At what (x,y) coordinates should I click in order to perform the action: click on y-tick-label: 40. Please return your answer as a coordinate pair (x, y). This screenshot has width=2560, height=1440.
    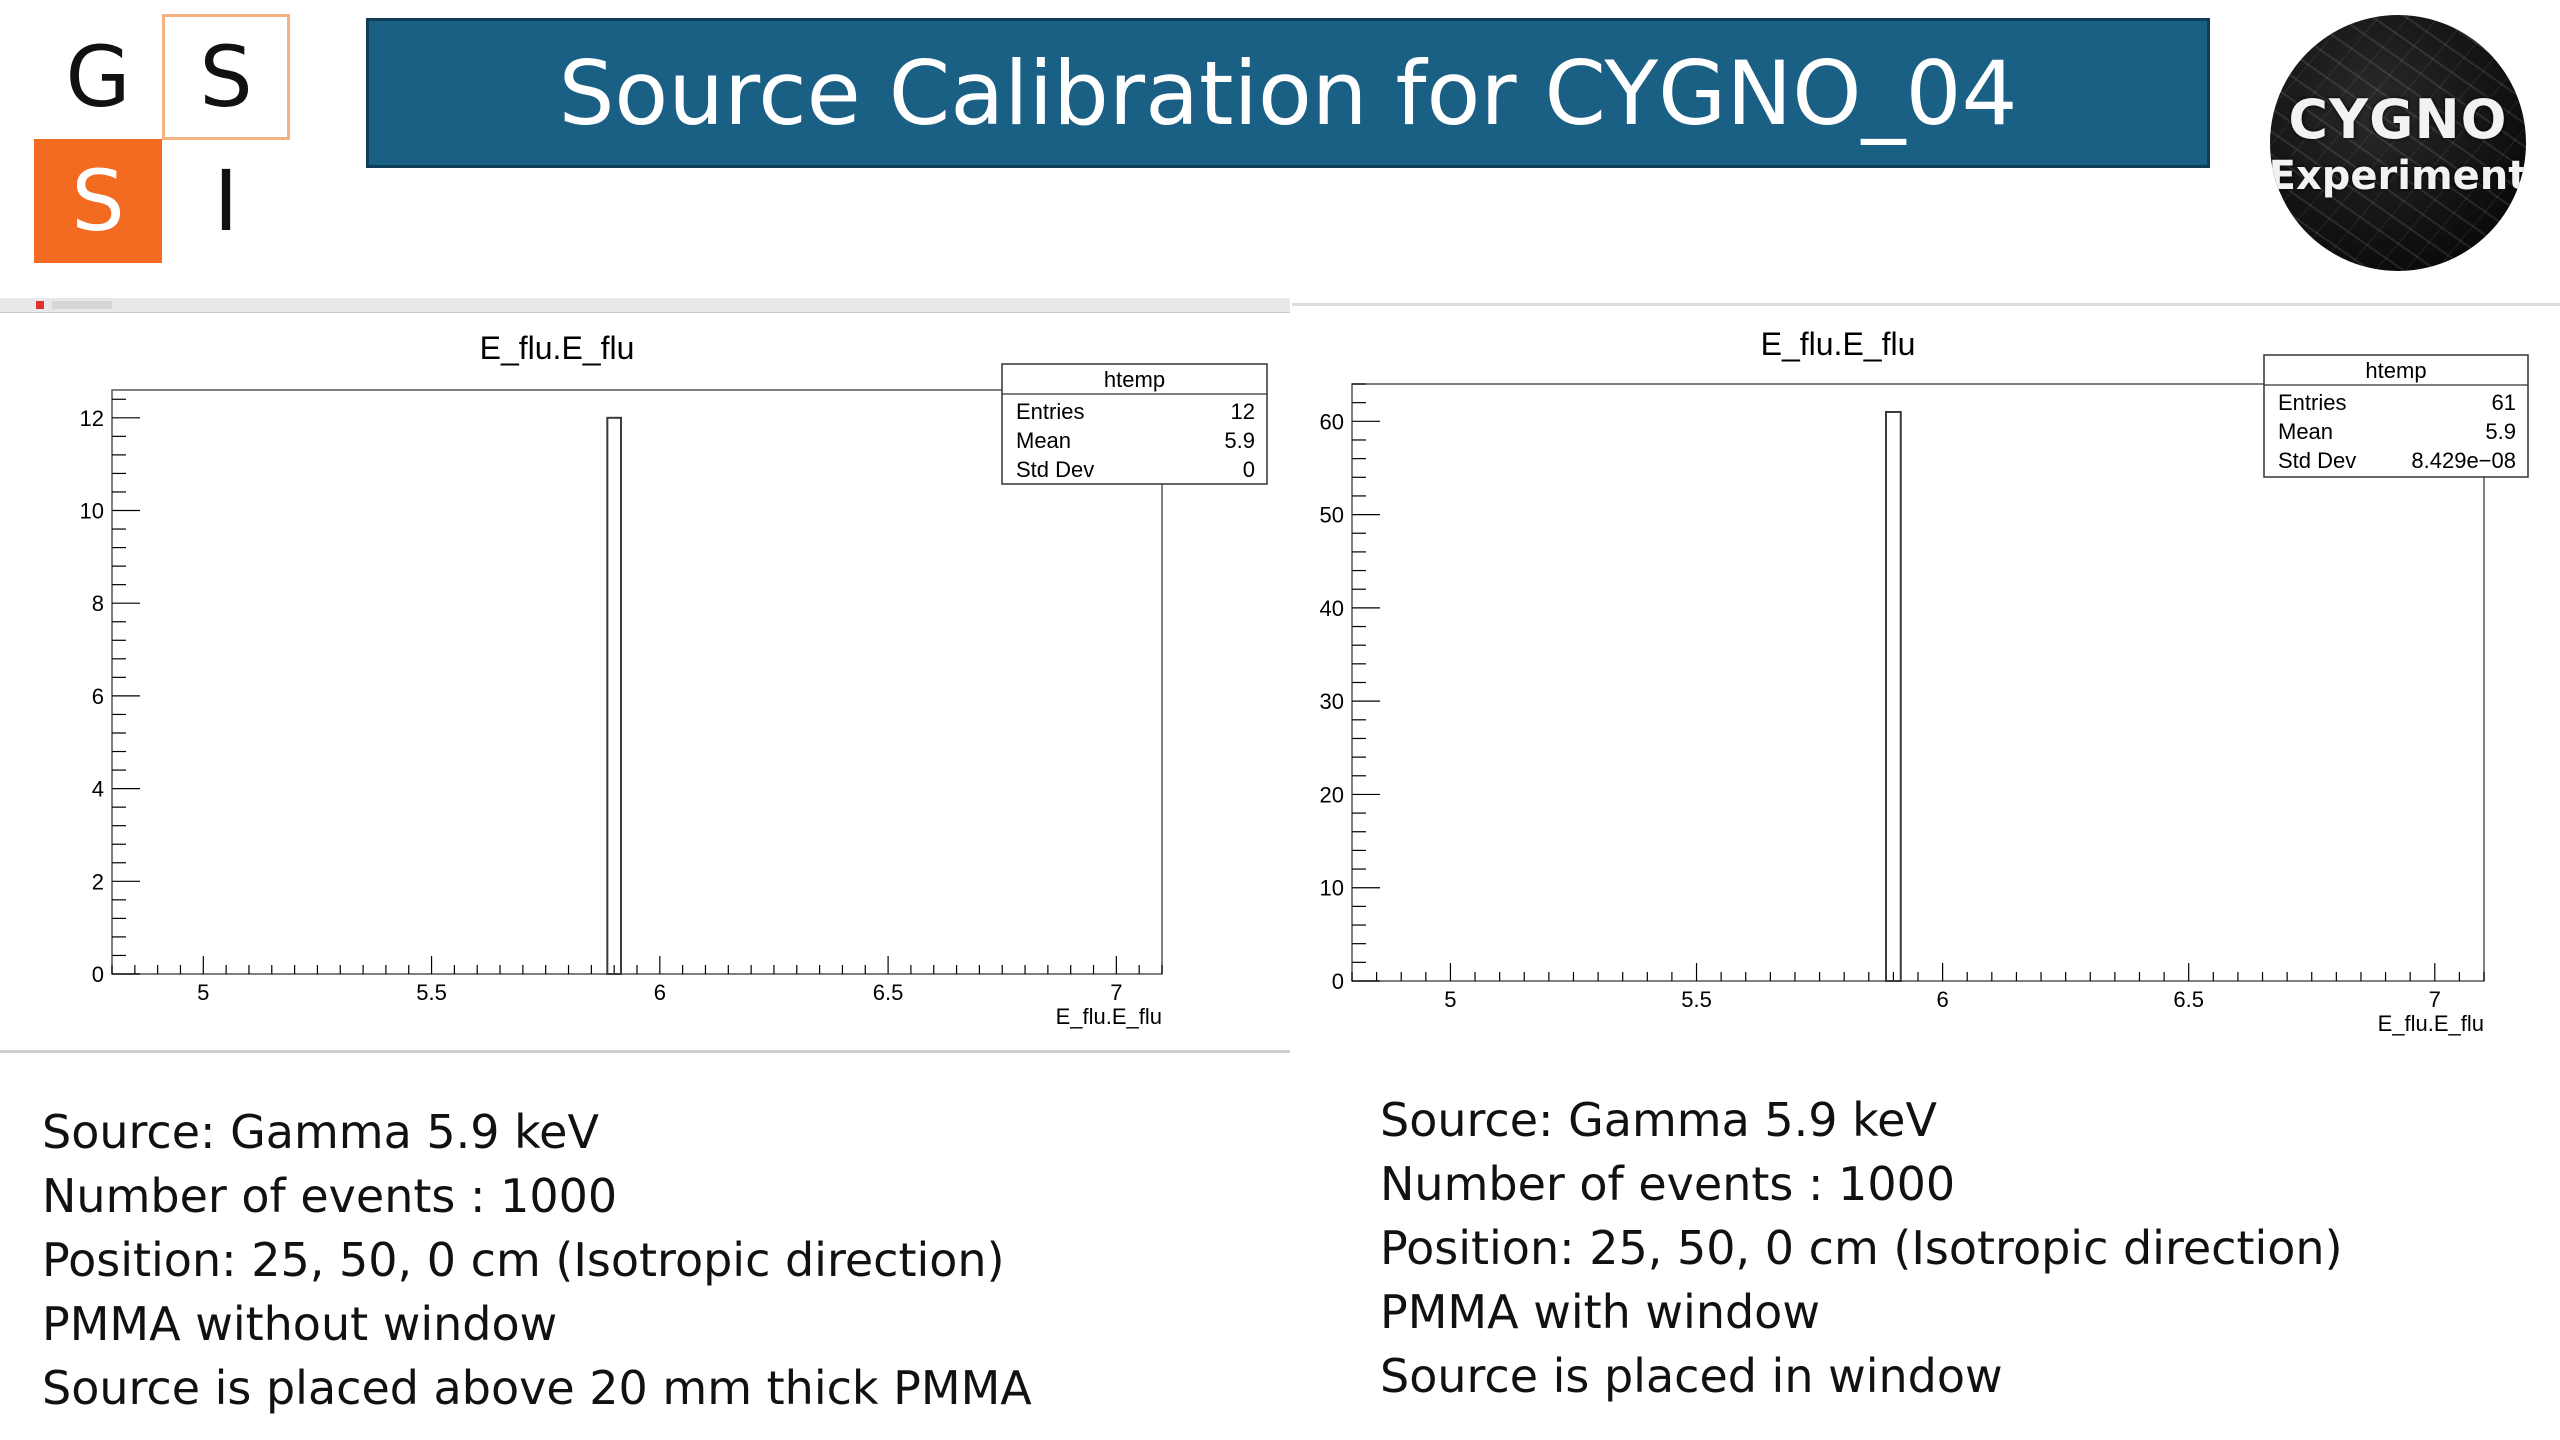
    Looking at the image, I should click on (1332, 608).